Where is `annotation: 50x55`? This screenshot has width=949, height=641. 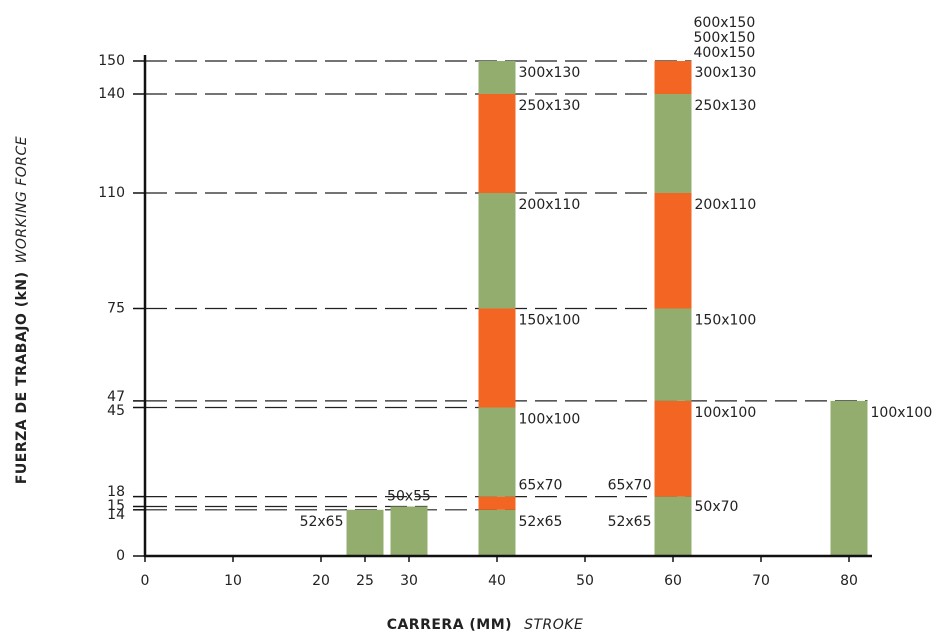
annotation: 50x55 is located at coordinates (409, 497).